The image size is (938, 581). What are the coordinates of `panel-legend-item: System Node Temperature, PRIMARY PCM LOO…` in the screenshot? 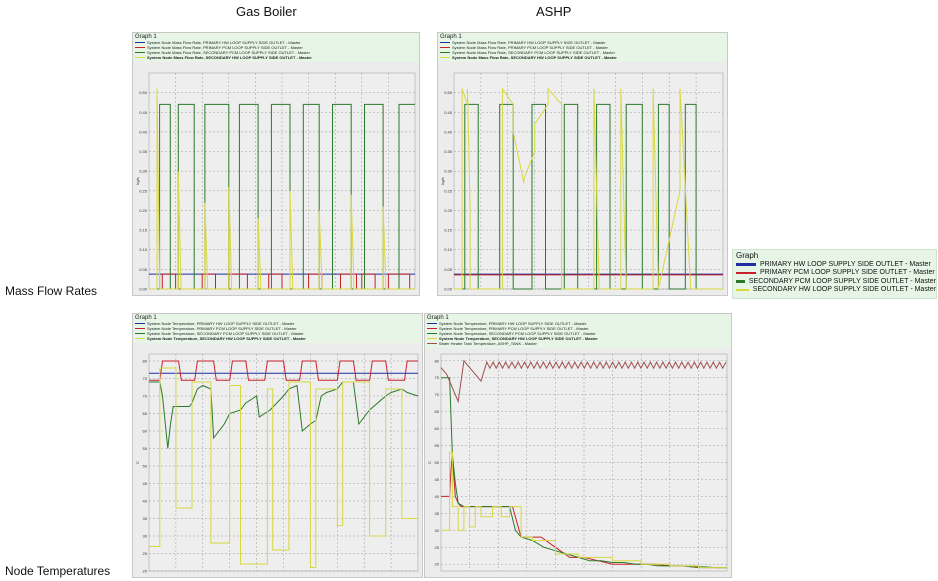 It's located at (277, 328).